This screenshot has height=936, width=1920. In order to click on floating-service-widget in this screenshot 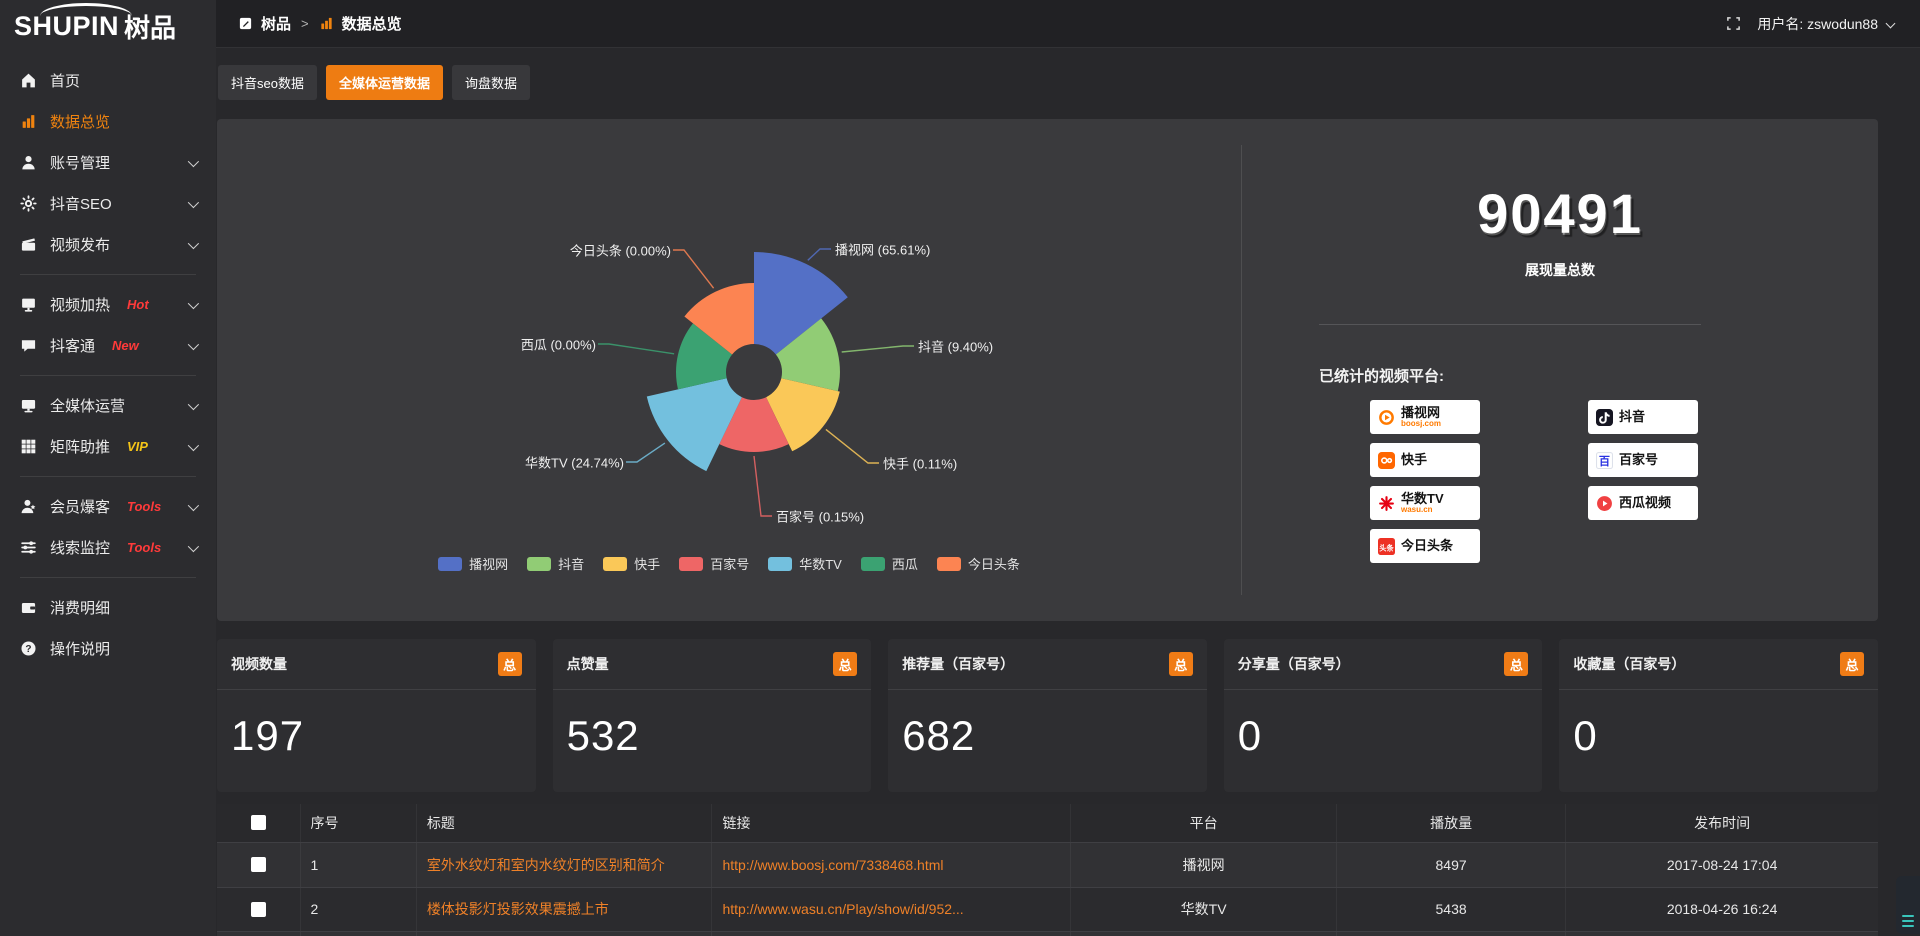, I will do `click(1908, 905)`.